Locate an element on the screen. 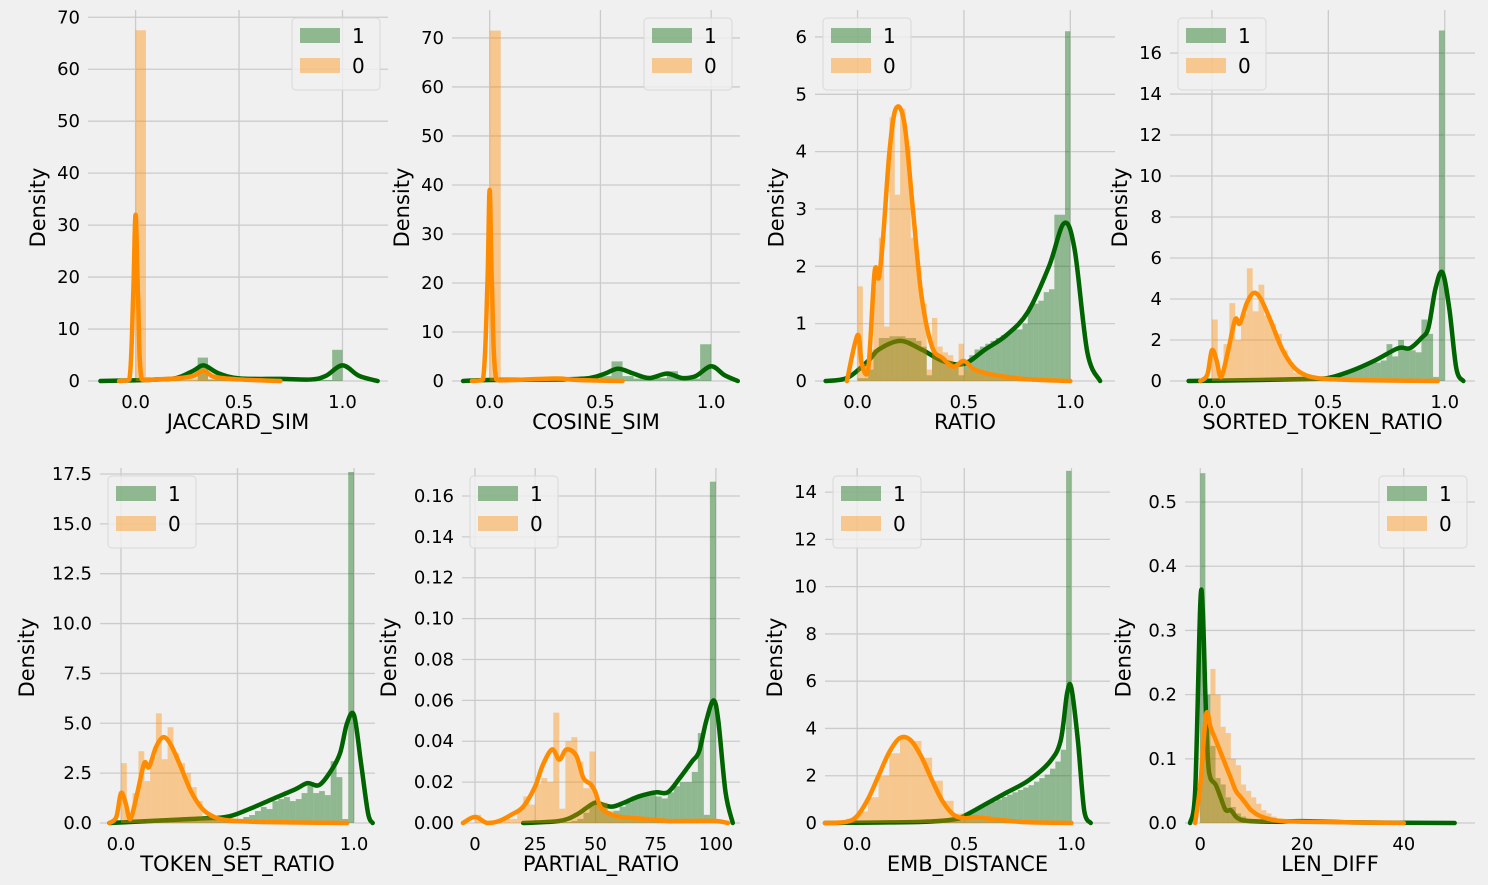 The width and height of the screenshot is (1488, 885). y-tick-label: 5.0 is located at coordinates (77, 723).